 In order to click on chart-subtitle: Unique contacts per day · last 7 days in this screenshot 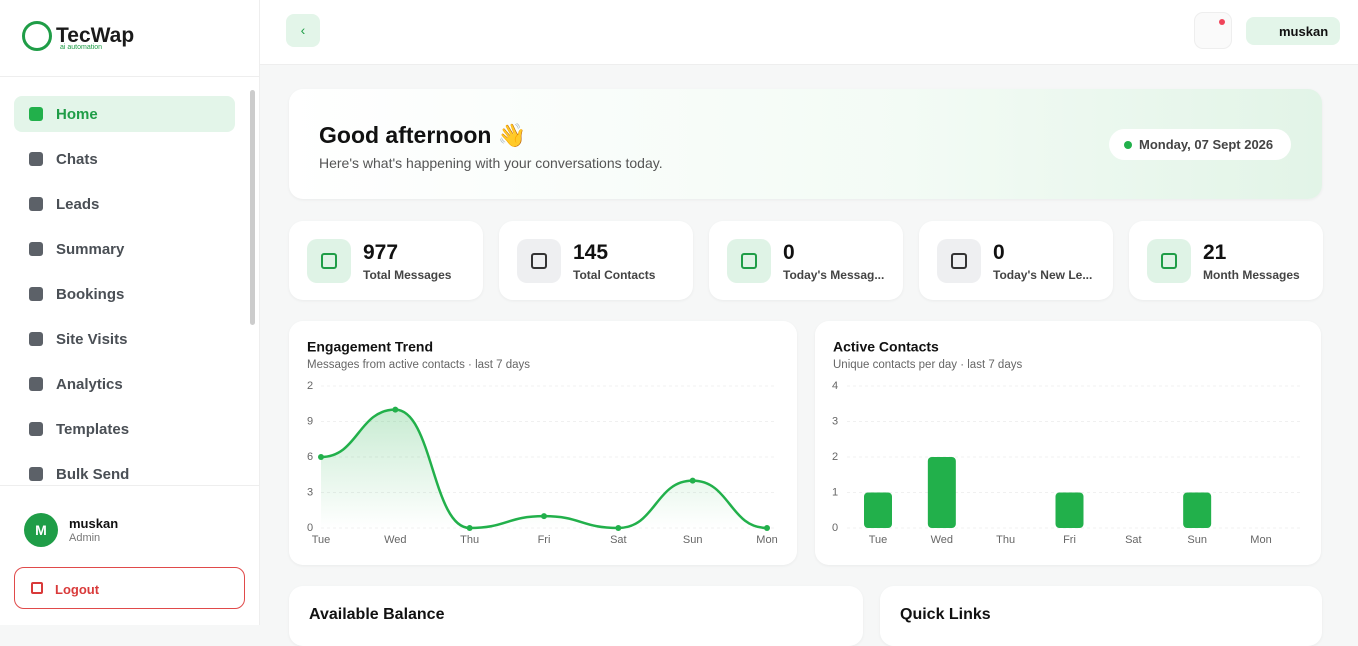, I will do `click(927, 365)`.